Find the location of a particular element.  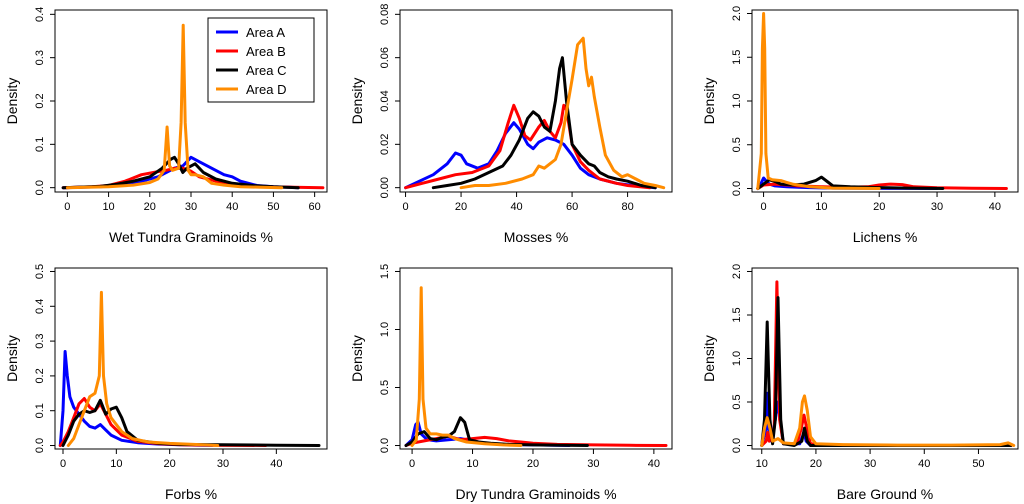

x-axis-title: Wet Tundra Graminoids % is located at coordinates (191, 237).